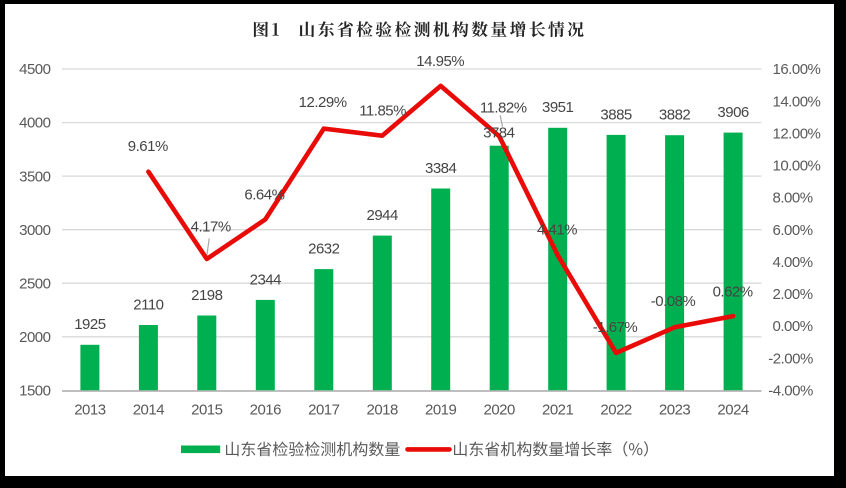 The width and height of the screenshot is (846, 488). I want to click on svg-text: -4.00%, so click(790, 391).